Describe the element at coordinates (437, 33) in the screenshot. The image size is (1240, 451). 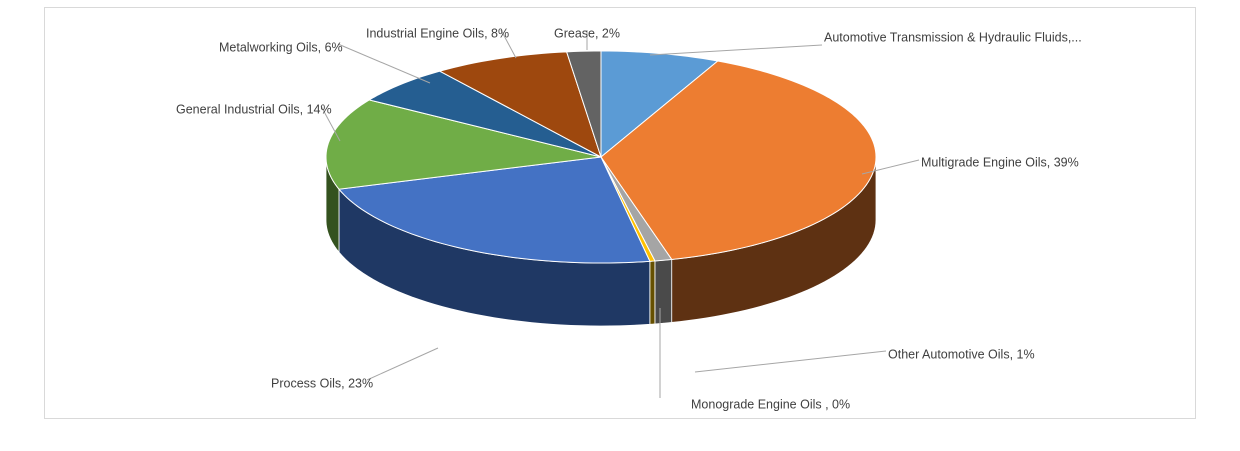
I see `data-label-industrial-engine-oils-8: Industrial Engine Oils, 8%` at that location.